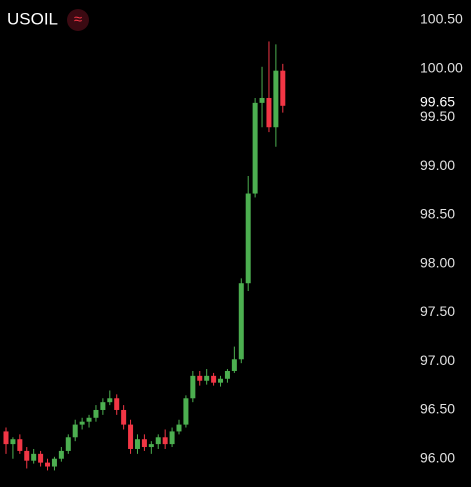 The width and height of the screenshot is (471, 487). I want to click on y-tick-label: 97.50, so click(437, 311).